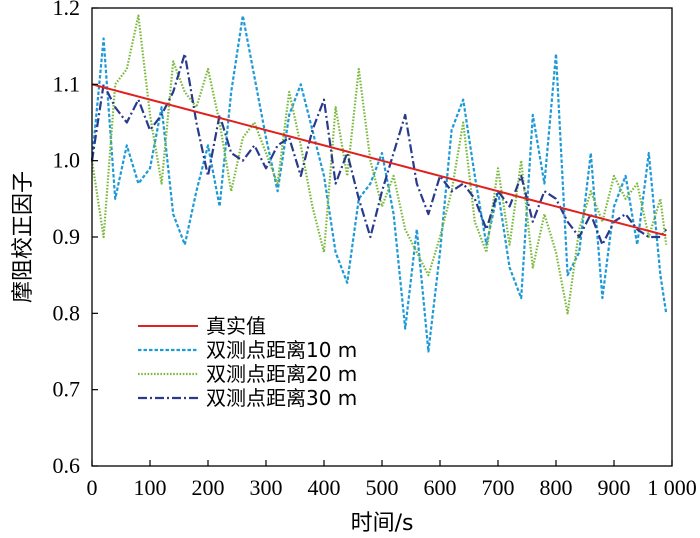 This screenshot has height=538, width=700. What do you see at coordinates (281, 350) in the screenshot?
I see `legend-label-2: 双测点距离10 m` at bounding box center [281, 350].